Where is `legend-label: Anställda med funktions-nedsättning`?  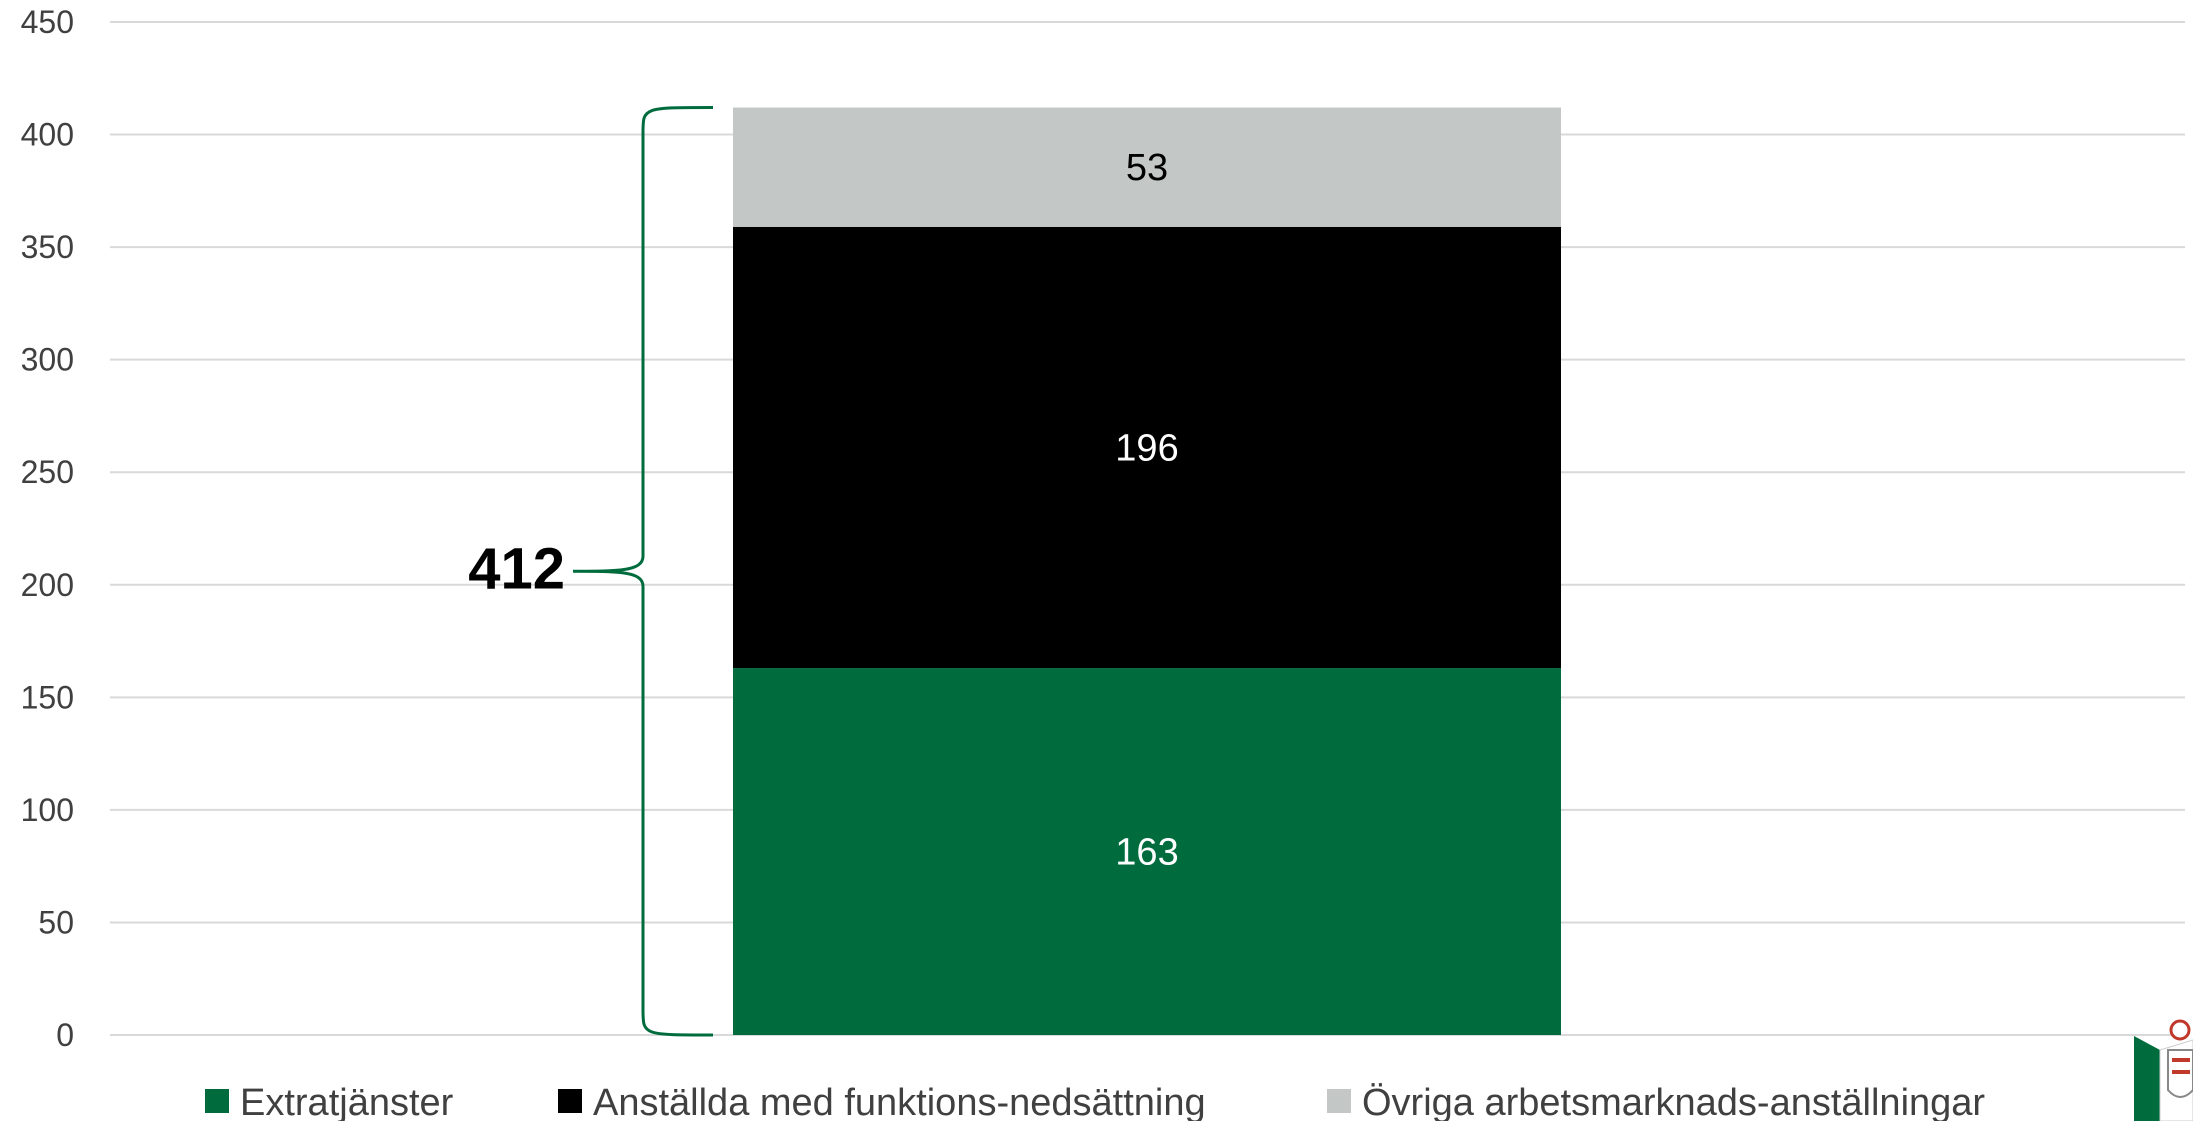 legend-label: Anställda med funktions-nedsättning is located at coordinates (899, 1101).